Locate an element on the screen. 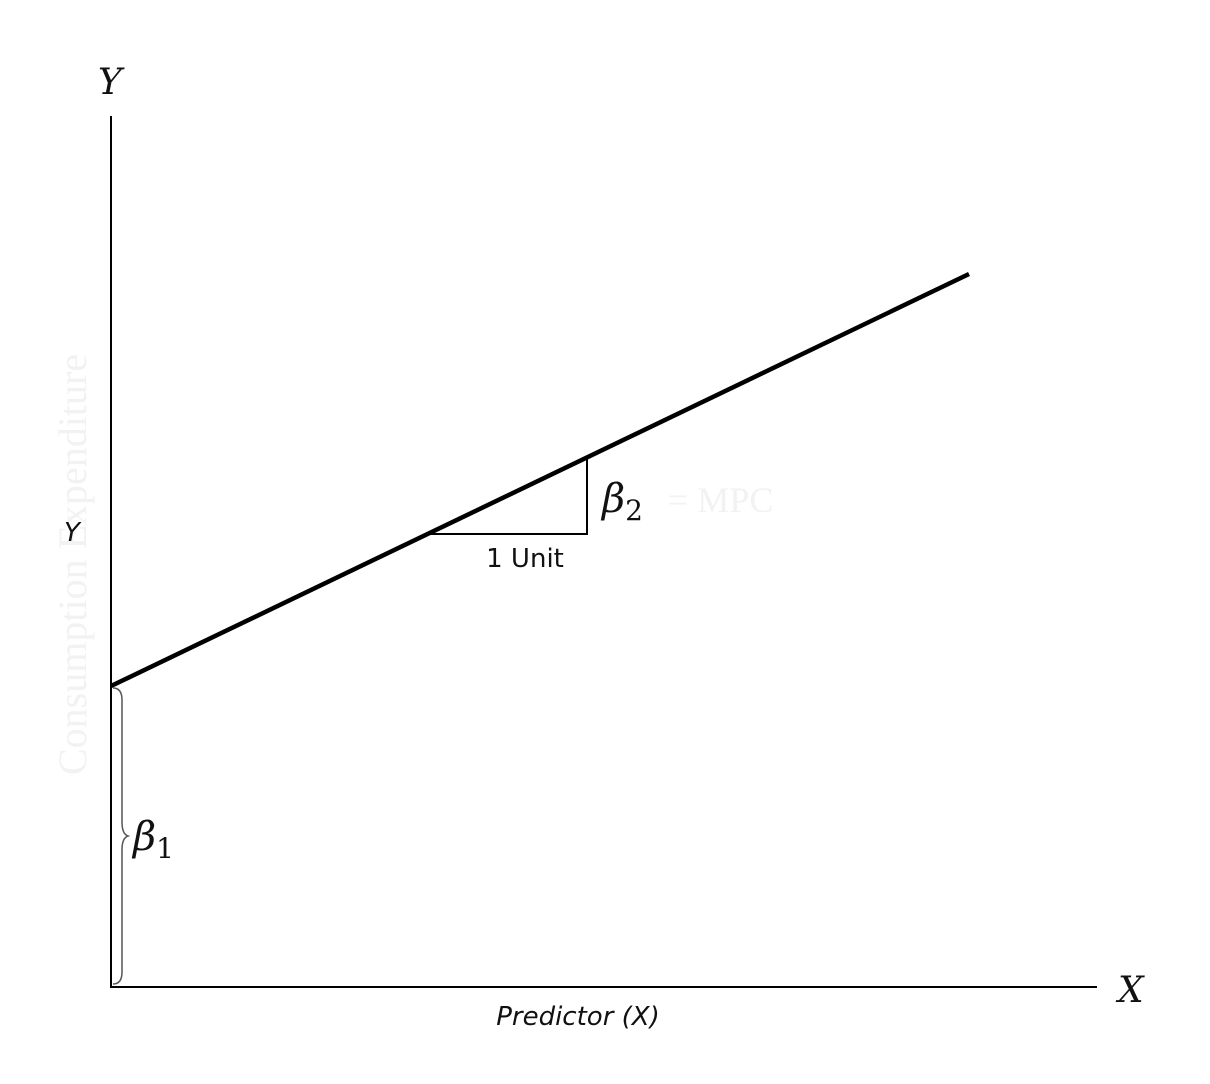  intercept-subscript: 1 is located at coordinates (165, 848).